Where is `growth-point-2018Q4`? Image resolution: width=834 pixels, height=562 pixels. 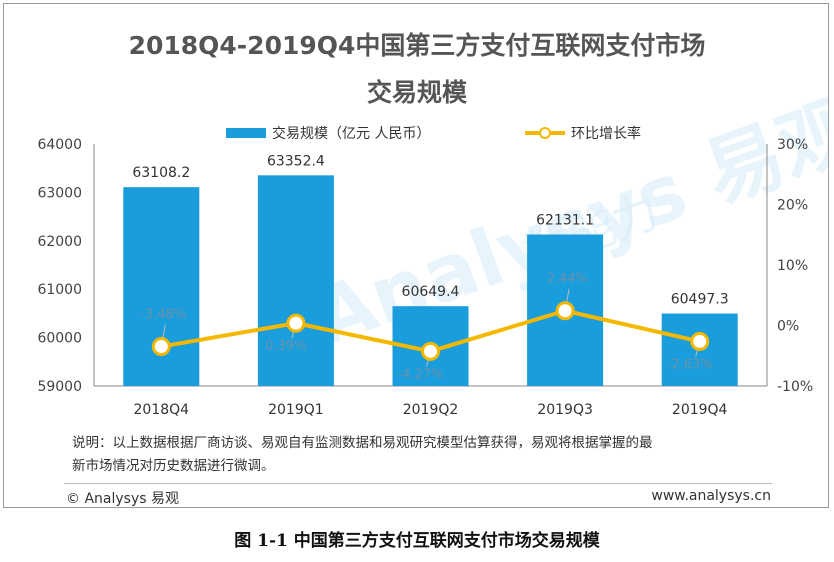 growth-point-2018Q4 is located at coordinates (161, 347).